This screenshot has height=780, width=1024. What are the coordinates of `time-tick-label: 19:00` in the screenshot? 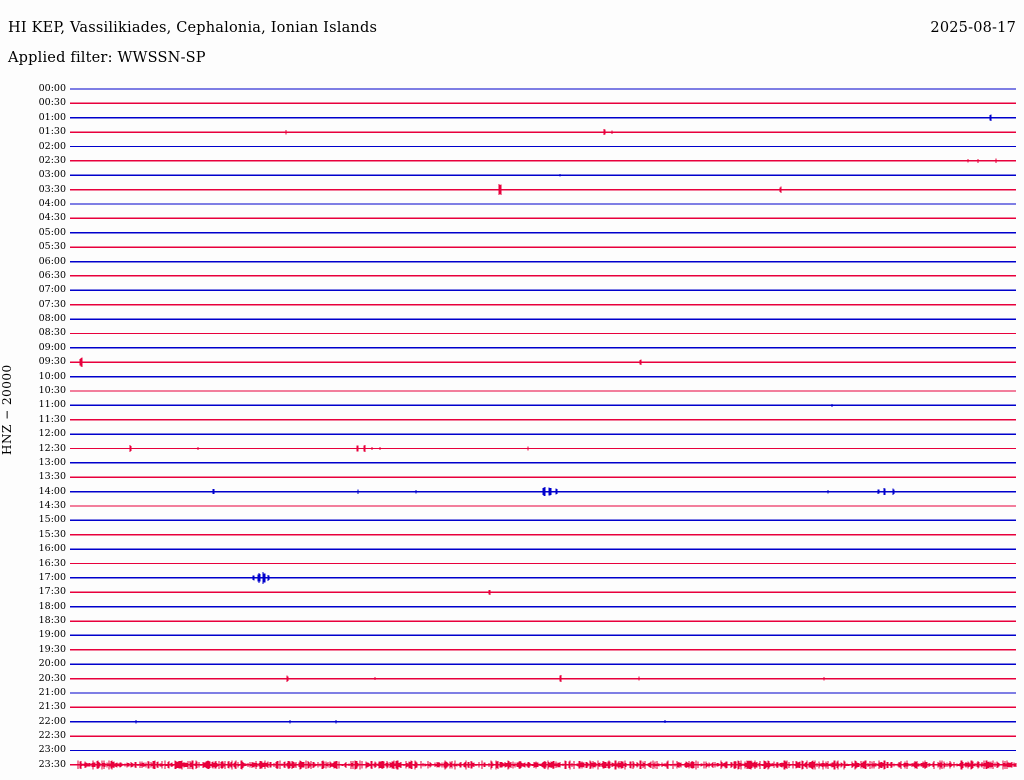 It's located at (52, 635).